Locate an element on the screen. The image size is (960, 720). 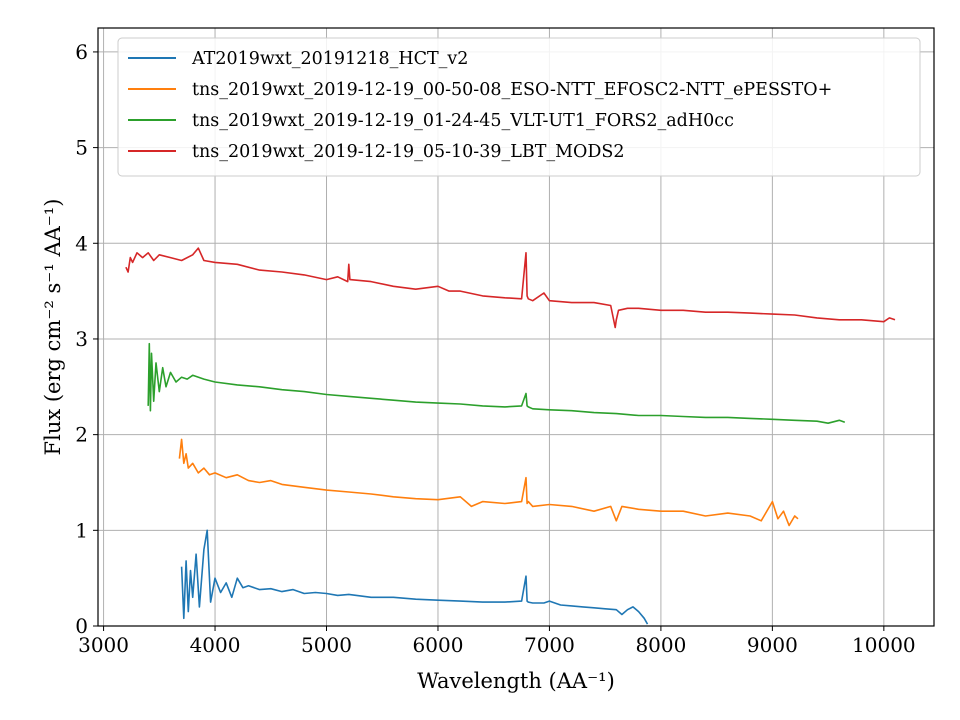
y-tick-label: 1 is located at coordinates (81, 530).